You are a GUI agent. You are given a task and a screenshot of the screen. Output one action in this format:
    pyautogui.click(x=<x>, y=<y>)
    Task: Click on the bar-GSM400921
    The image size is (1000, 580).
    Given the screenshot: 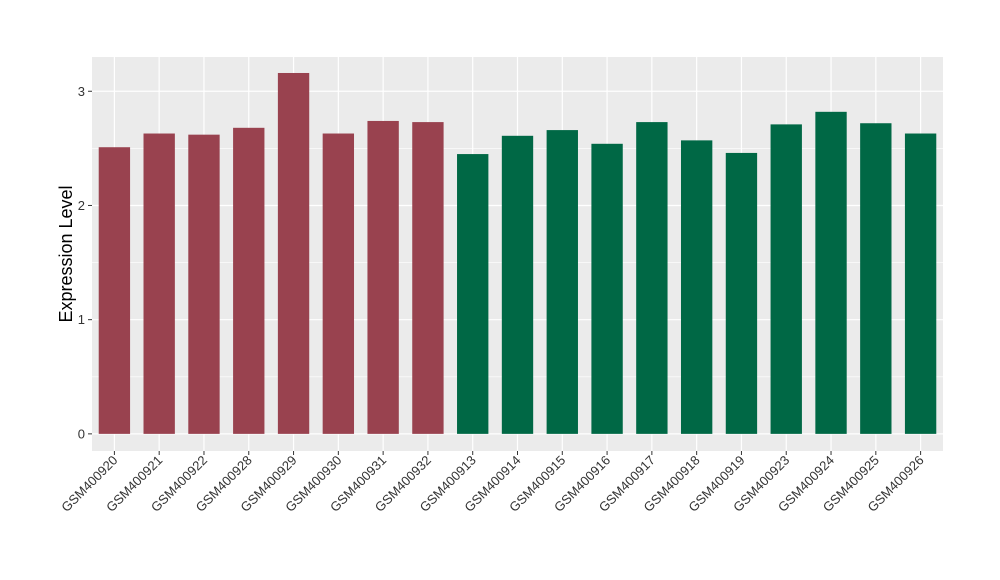 What is the action you would take?
    pyautogui.click(x=159, y=283)
    